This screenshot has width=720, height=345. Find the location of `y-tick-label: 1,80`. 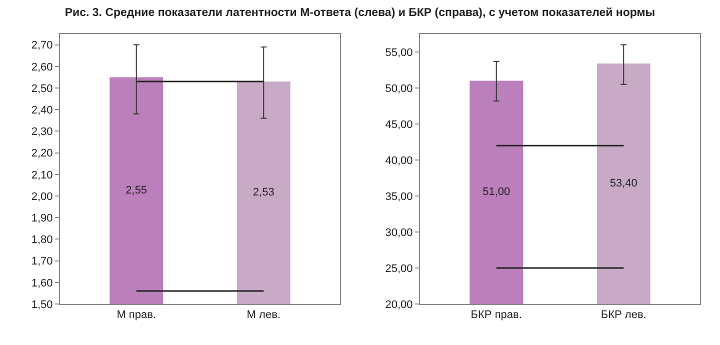

y-tick-label: 1,80 is located at coordinates (42, 240).